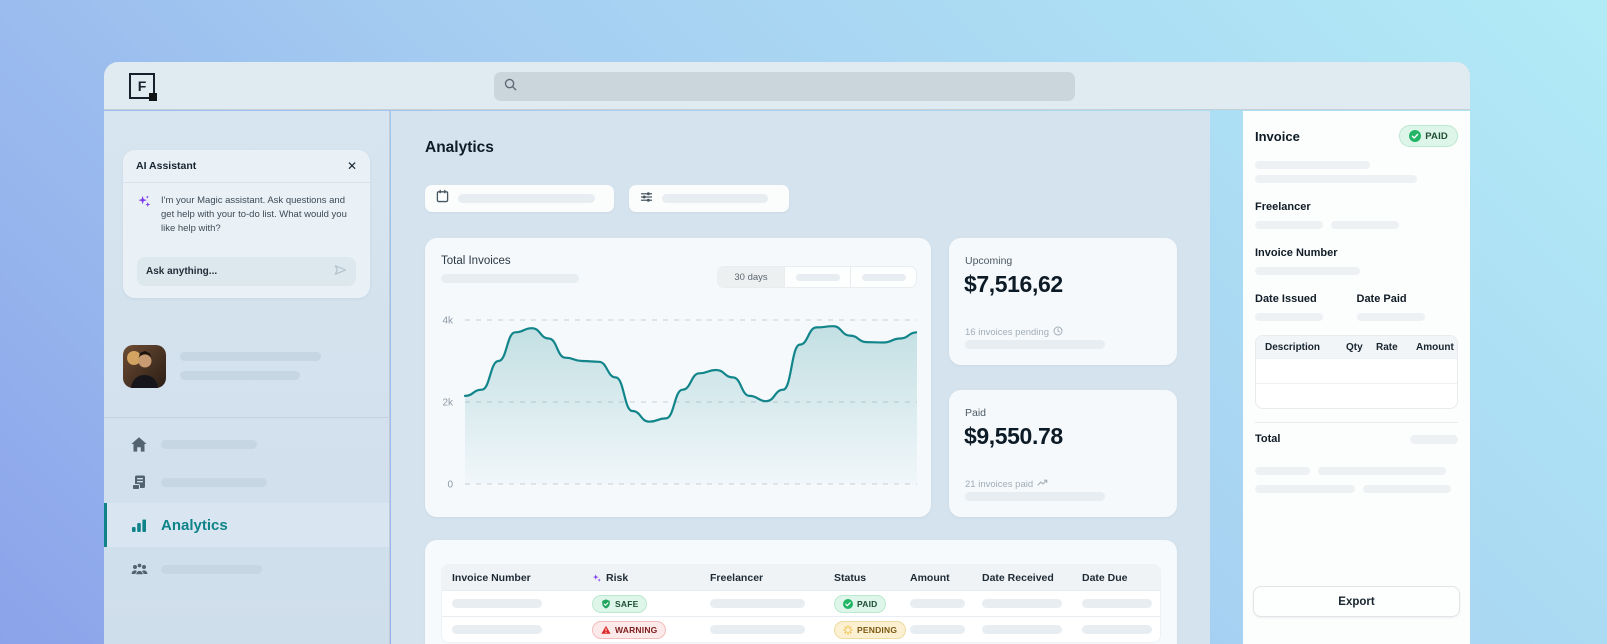 This screenshot has height=644, width=1607. I want to click on table-row: SAFE PAID, so click(801, 603).